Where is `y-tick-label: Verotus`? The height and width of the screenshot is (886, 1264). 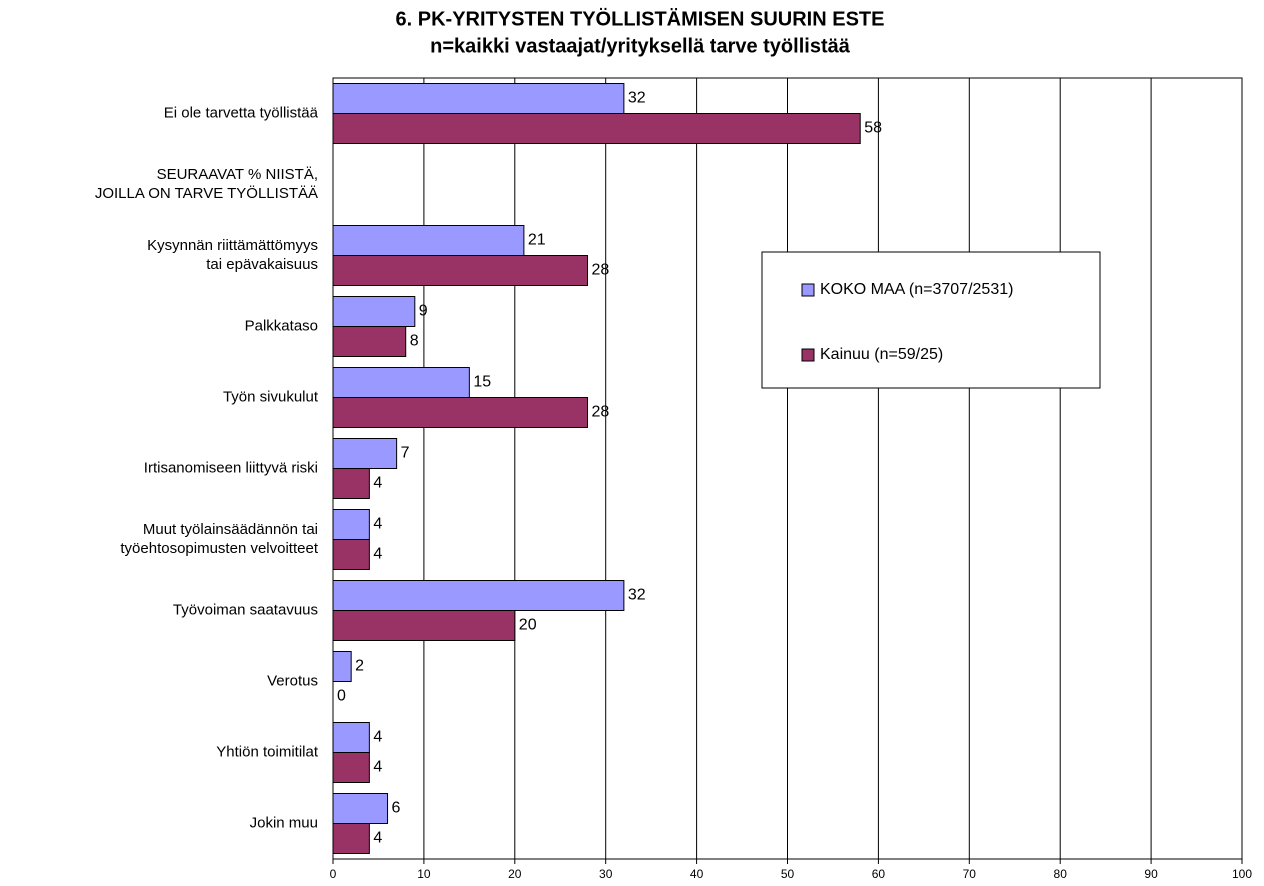
y-tick-label: Verotus is located at coordinates (292, 680).